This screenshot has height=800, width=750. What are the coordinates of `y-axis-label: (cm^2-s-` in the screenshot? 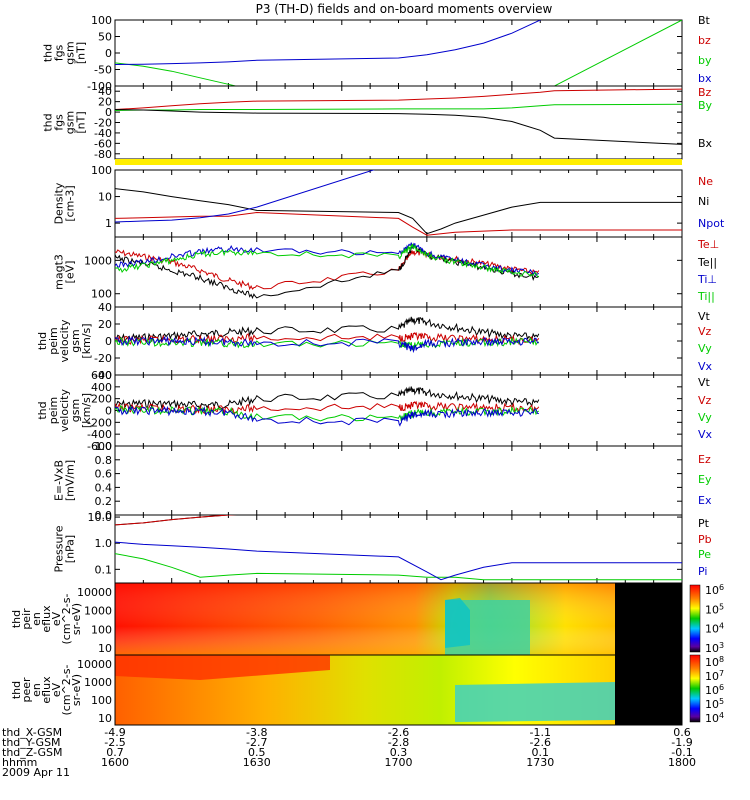 It's located at (66, 690).